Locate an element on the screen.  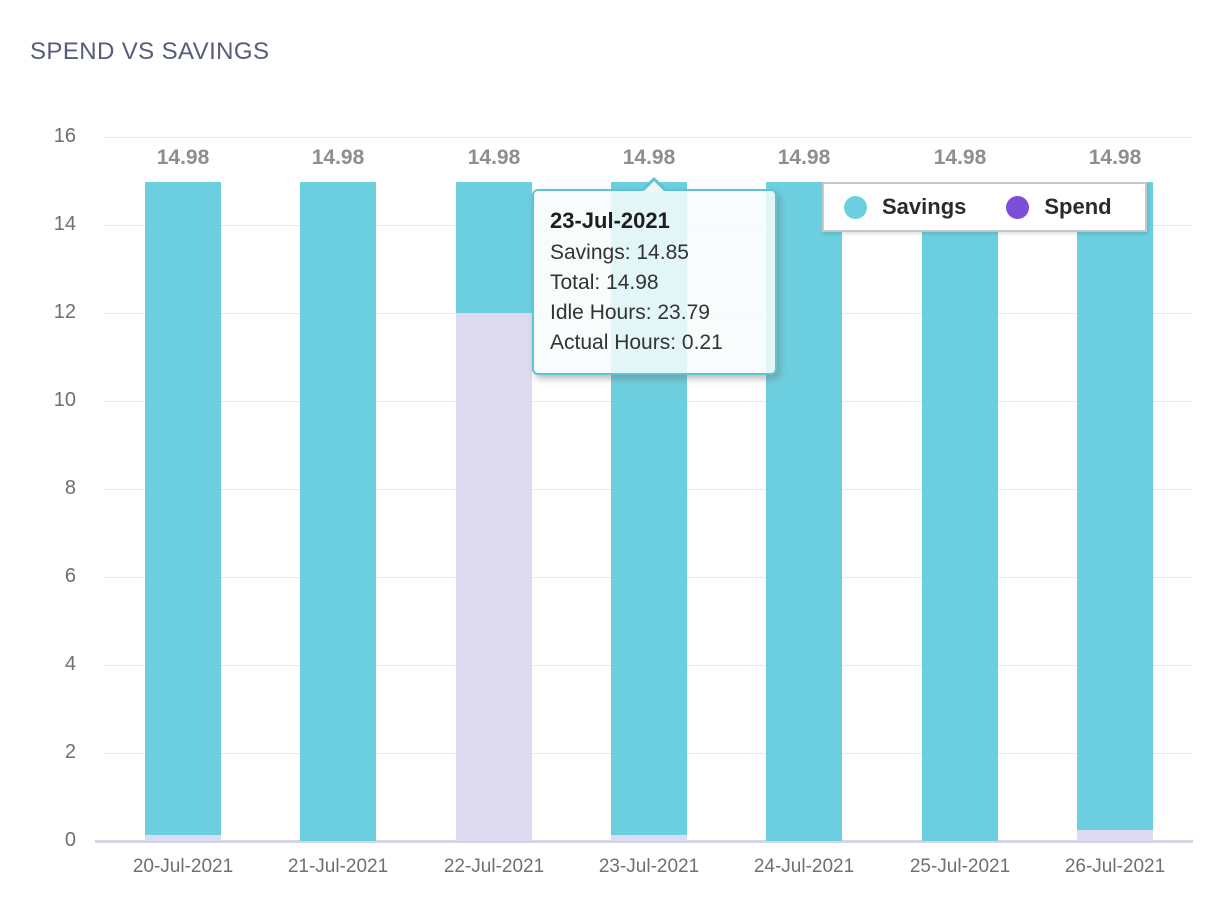
y-axis-tick-label: 2 is located at coordinates (70, 752).